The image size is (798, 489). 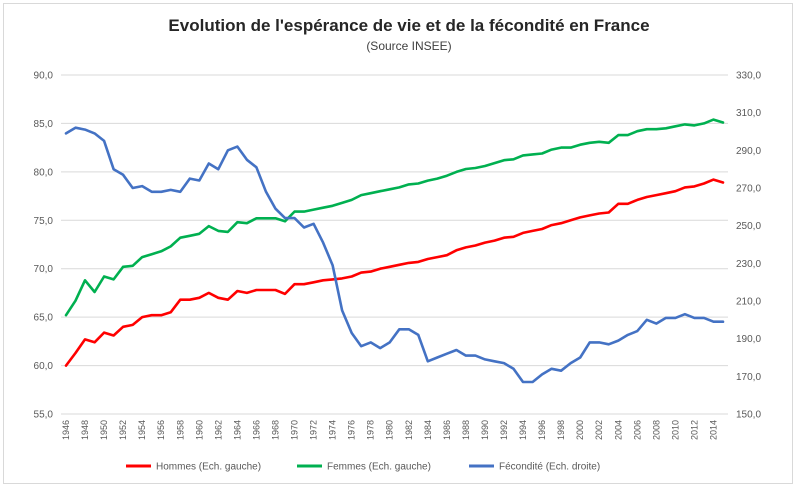 What do you see at coordinates (504, 430) in the screenshot?
I see `x-tick-label: 1992` at bounding box center [504, 430].